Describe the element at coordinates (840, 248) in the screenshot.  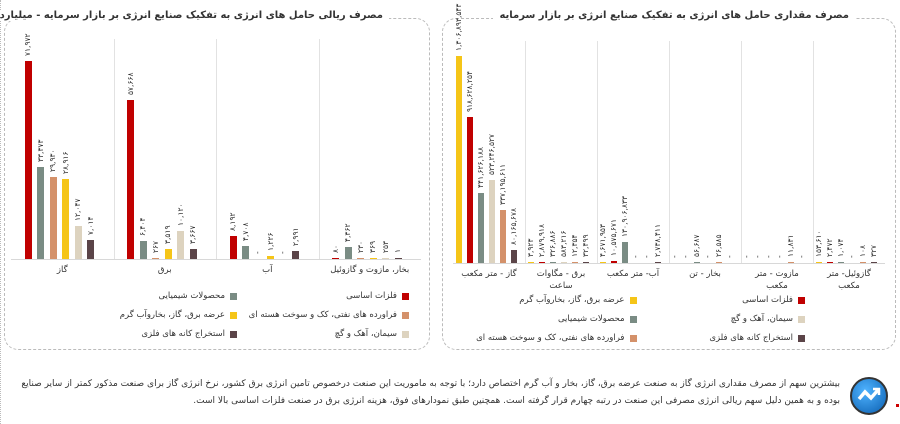
I see `data-label: ۱,۰۷۴` at that location.